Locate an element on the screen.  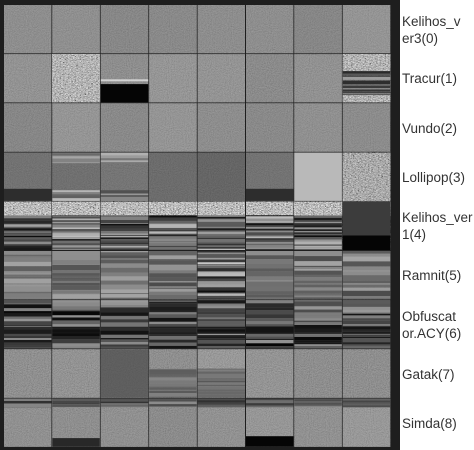
class-label: Ramnit(5) is located at coordinates (432, 276).